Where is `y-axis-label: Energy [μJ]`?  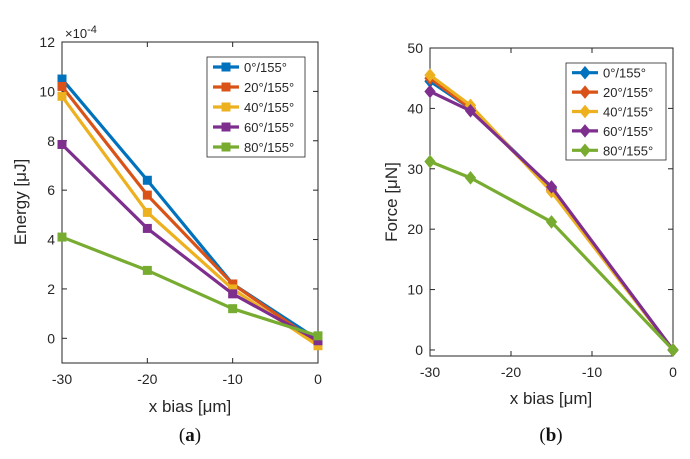
y-axis-label: Energy [μJ] is located at coordinates (20, 202).